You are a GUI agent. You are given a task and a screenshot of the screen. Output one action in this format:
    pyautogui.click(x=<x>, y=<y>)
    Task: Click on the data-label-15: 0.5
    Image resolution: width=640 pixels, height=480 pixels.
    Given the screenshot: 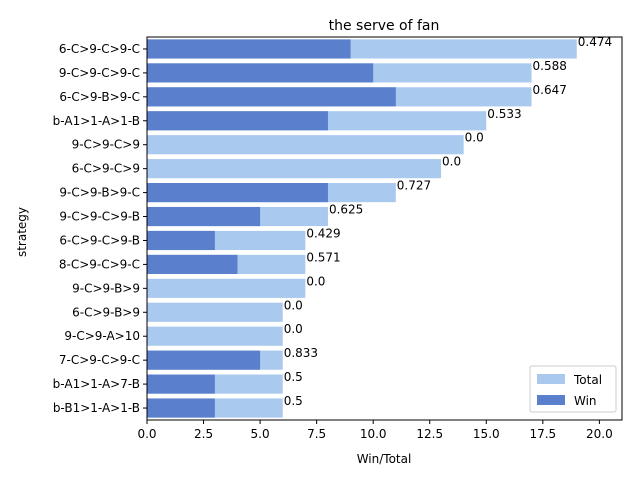 What is the action you would take?
    pyautogui.click(x=293, y=401)
    